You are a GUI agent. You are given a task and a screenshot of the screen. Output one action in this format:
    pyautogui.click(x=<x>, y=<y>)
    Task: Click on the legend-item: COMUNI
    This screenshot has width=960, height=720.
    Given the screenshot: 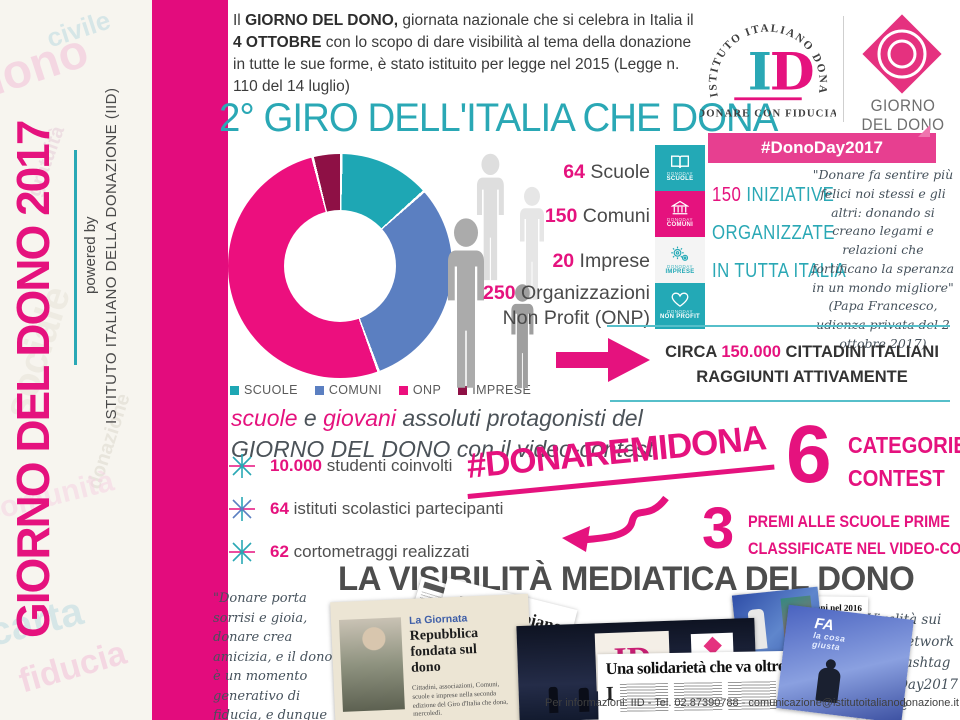 What is the action you would take?
    pyautogui.click(x=348, y=390)
    